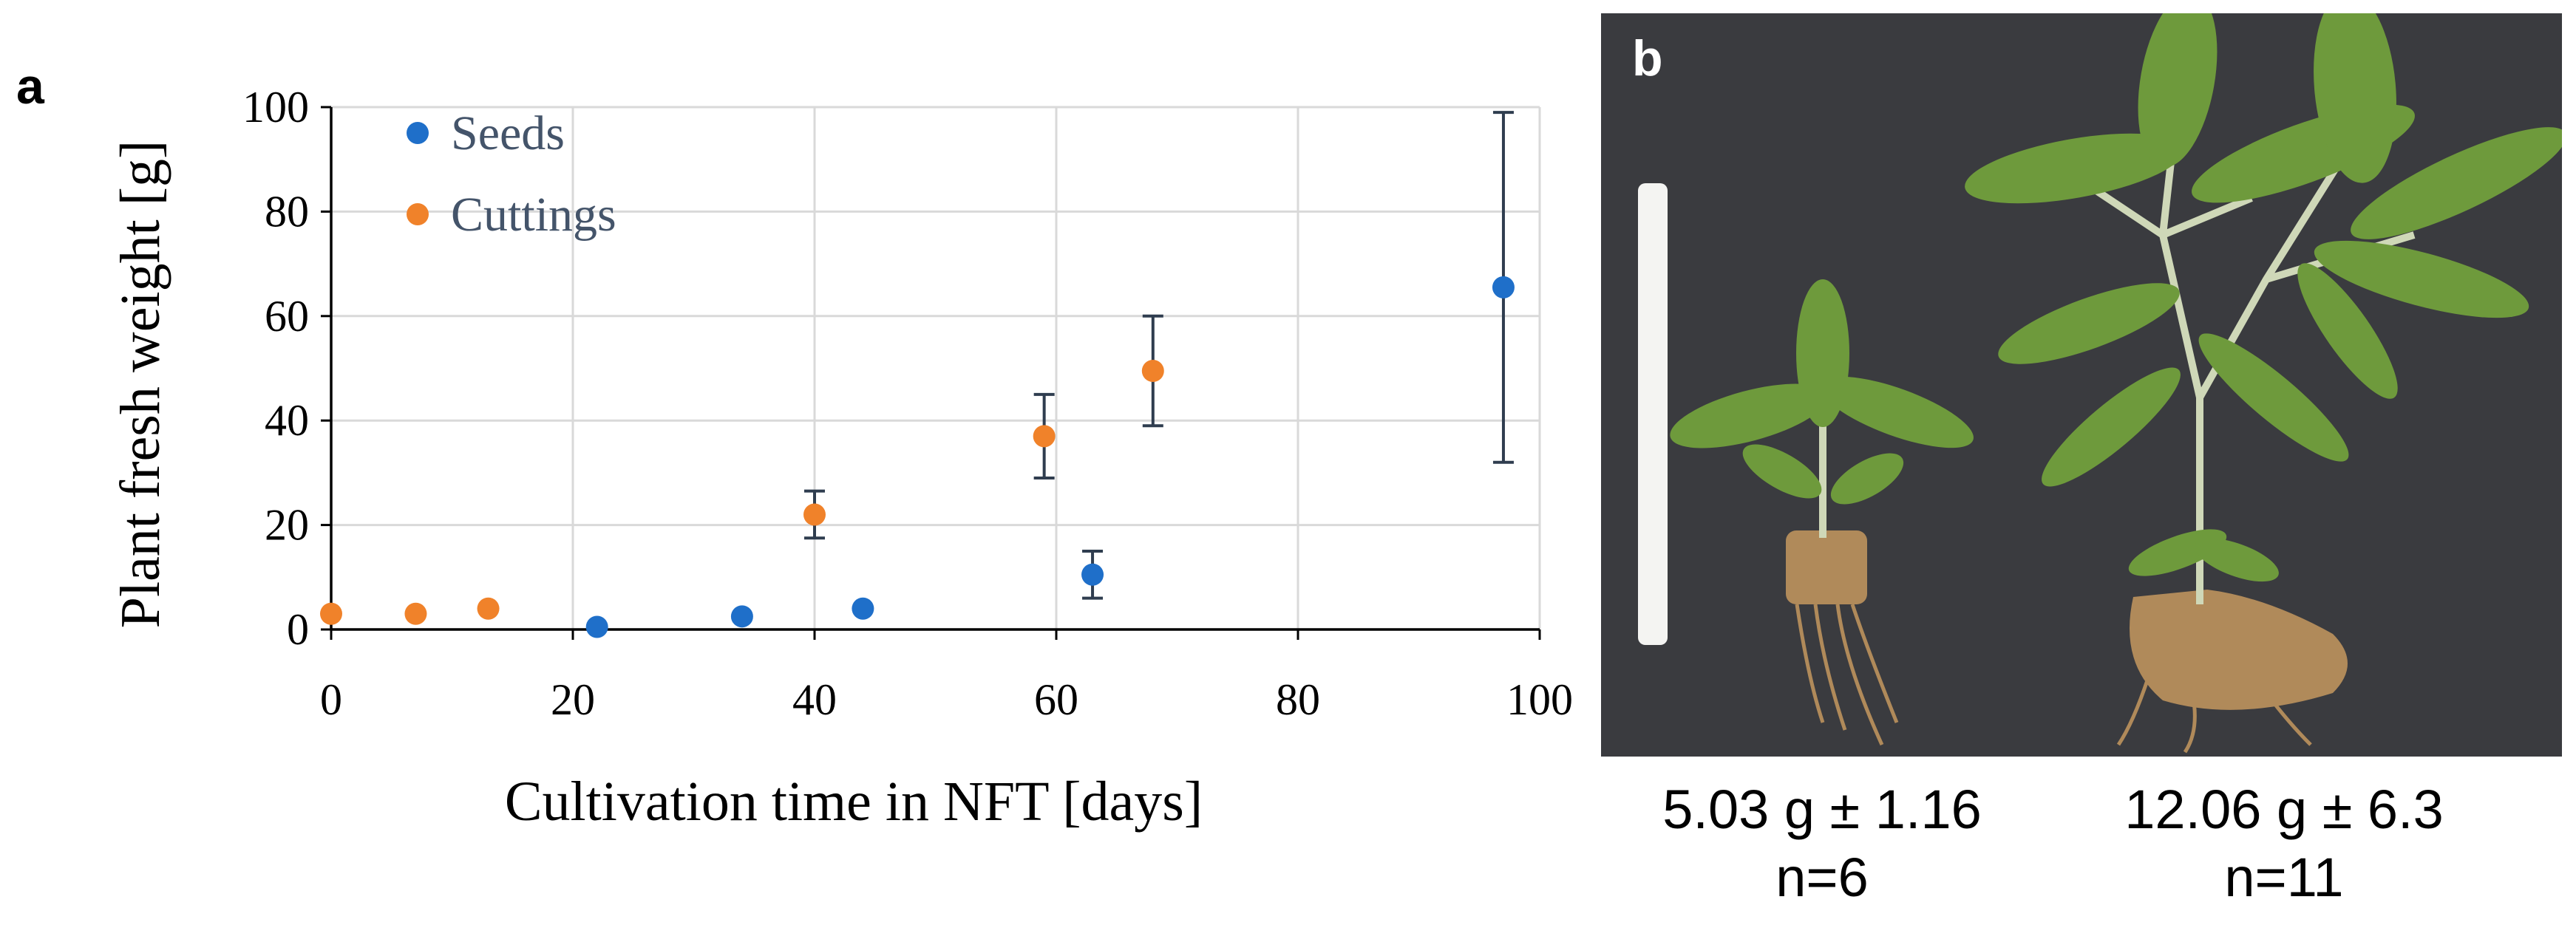 Image resolution: width=2576 pixels, height=925 pixels. I want to click on x-tick-label: 40, so click(814, 699).